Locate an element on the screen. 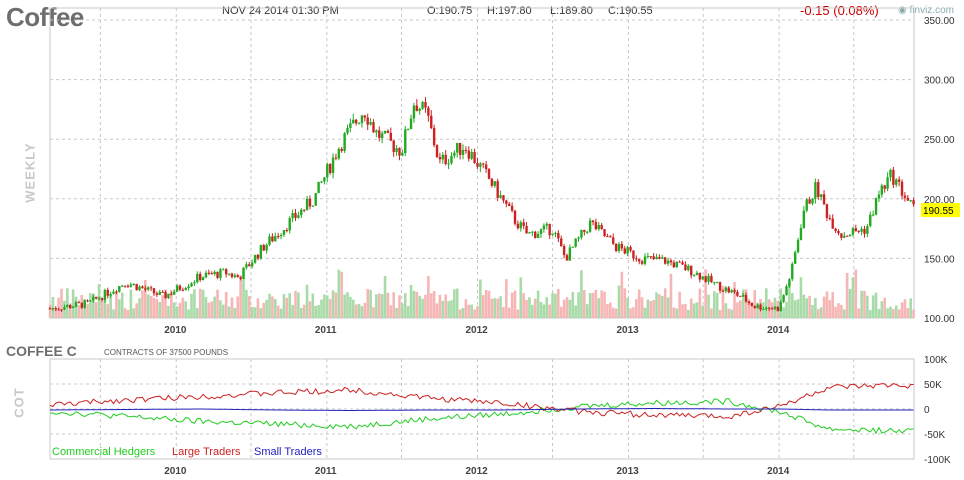  brand-logo: ◉ finviz.com is located at coordinates (926, 10).